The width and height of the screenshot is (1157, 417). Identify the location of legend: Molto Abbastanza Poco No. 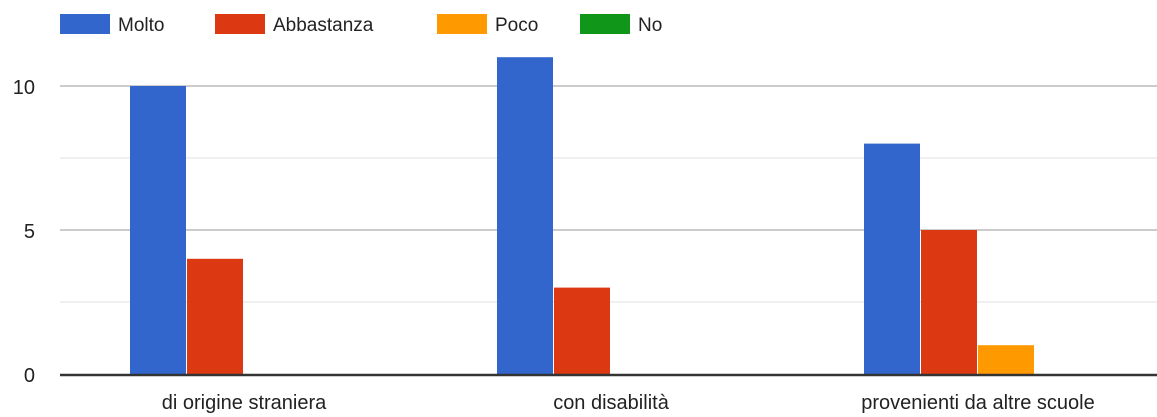
(361, 25).